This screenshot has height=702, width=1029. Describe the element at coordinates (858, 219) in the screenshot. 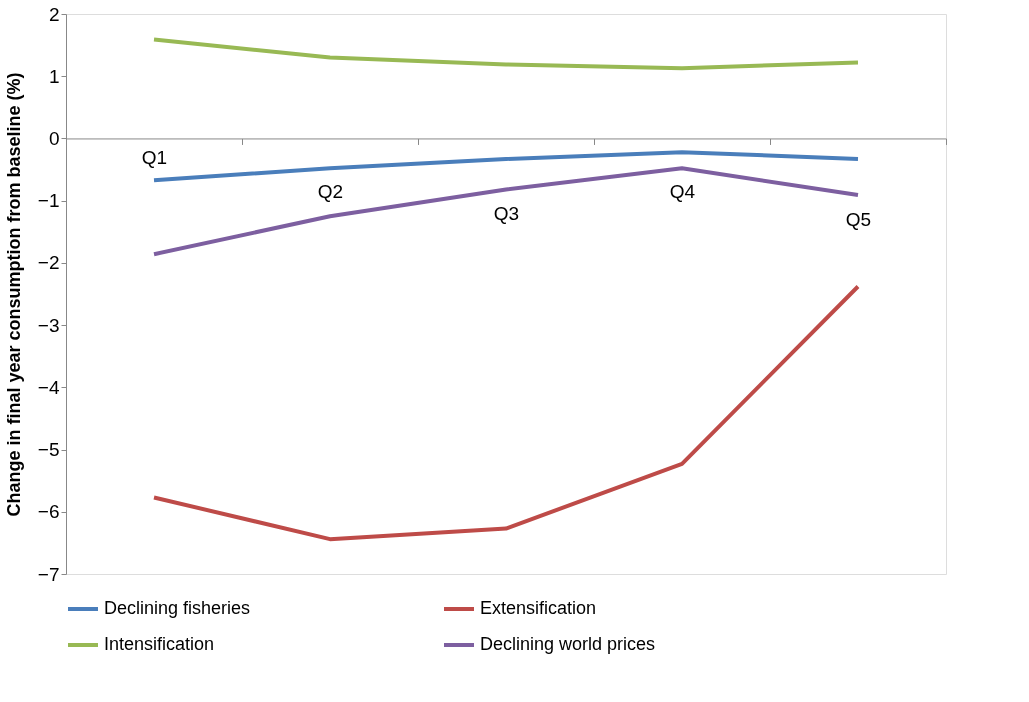

I see `x-tick-label: Q5` at that location.